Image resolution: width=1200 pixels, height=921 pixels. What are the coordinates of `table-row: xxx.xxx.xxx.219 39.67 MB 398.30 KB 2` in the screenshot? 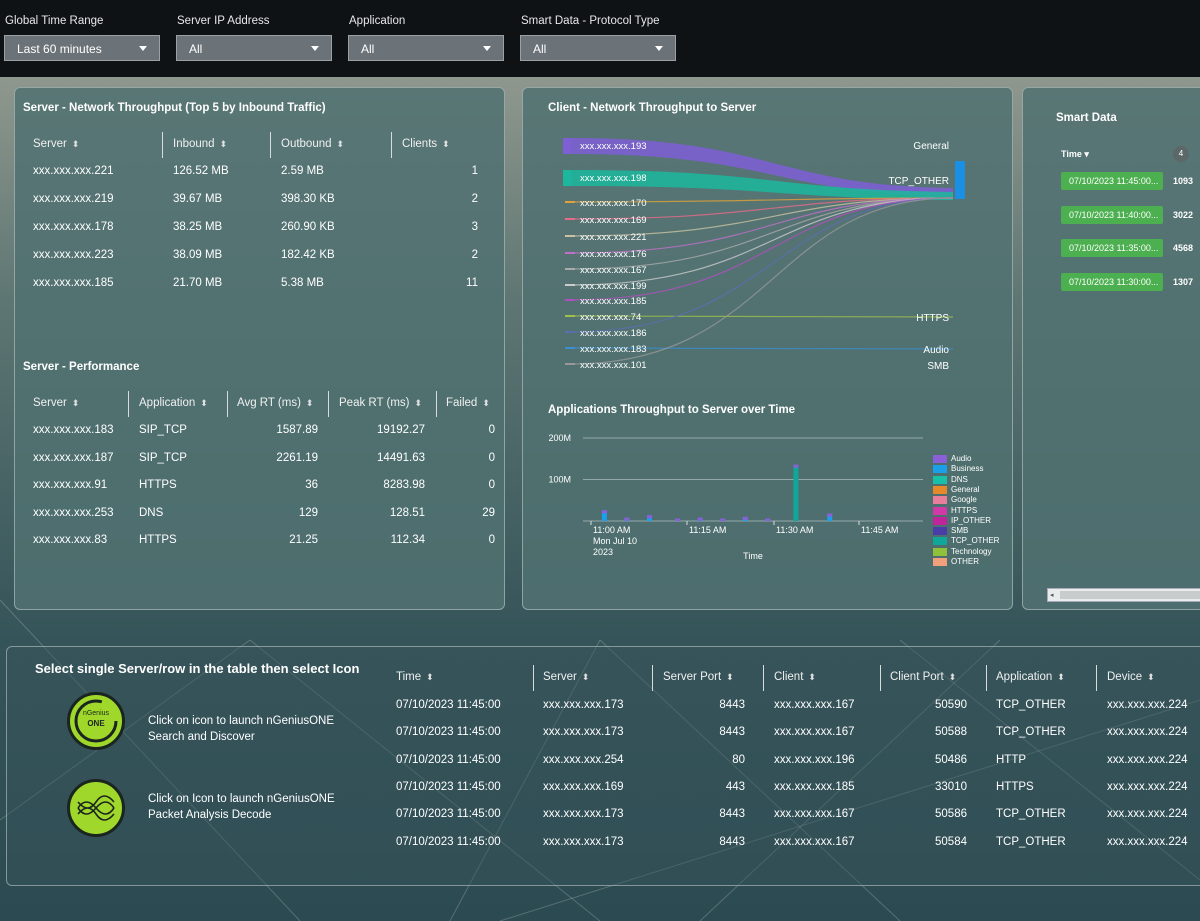 It's located at (260, 203).